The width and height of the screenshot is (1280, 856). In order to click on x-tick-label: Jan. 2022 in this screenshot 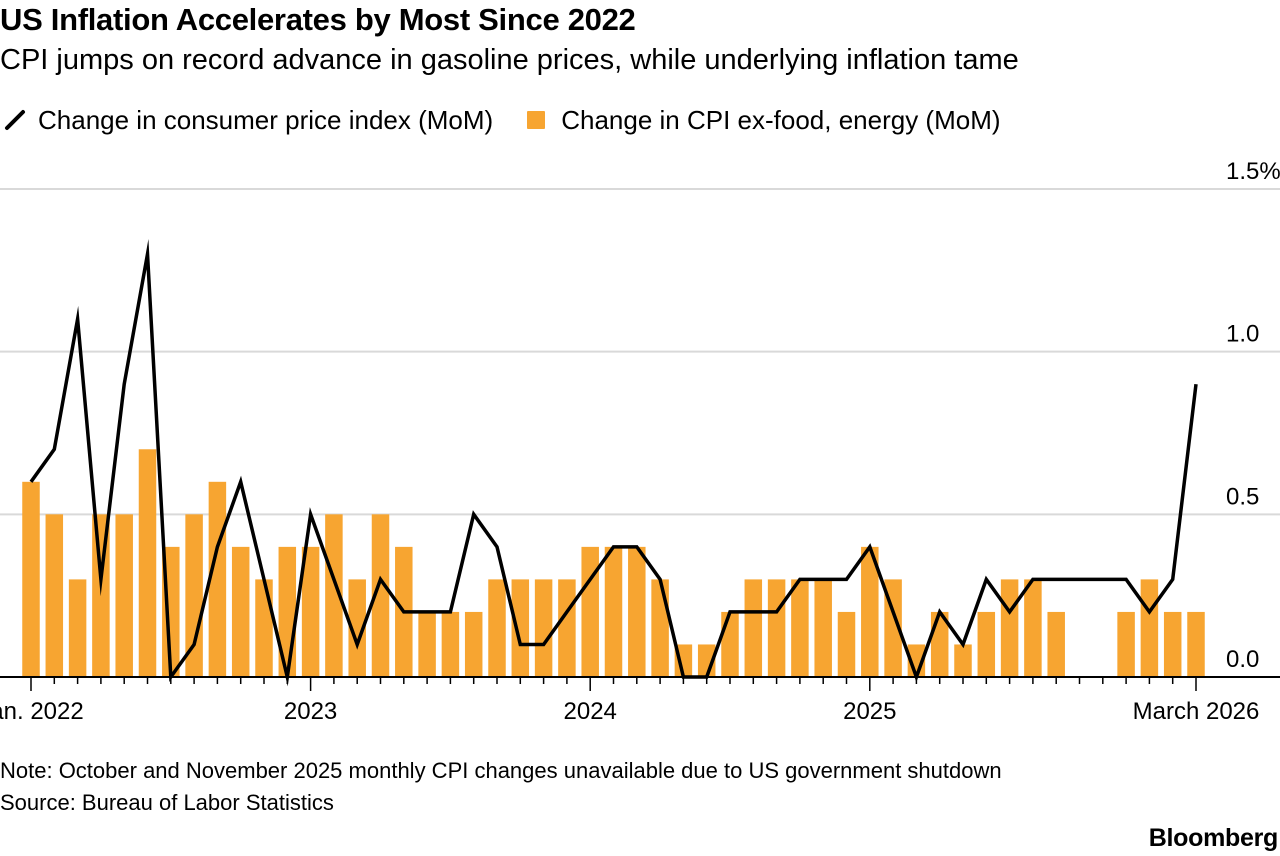, I will do `click(42, 711)`.